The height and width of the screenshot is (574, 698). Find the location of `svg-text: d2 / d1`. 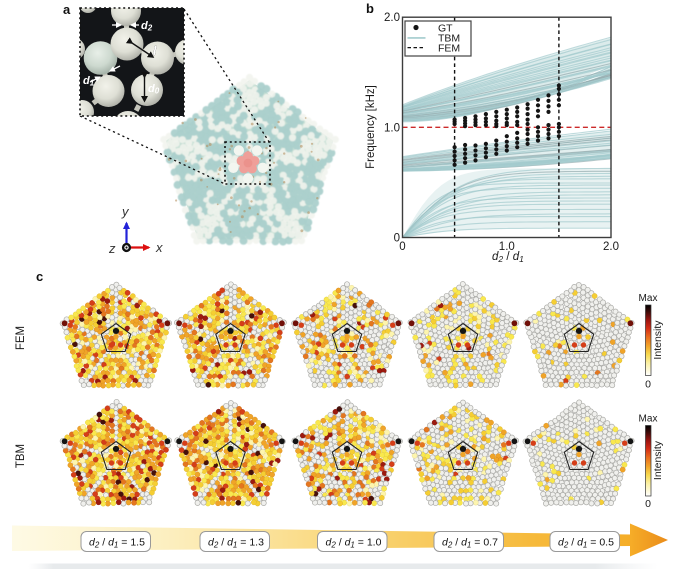

svg-text: d2 / d1 is located at coordinates (508, 257).